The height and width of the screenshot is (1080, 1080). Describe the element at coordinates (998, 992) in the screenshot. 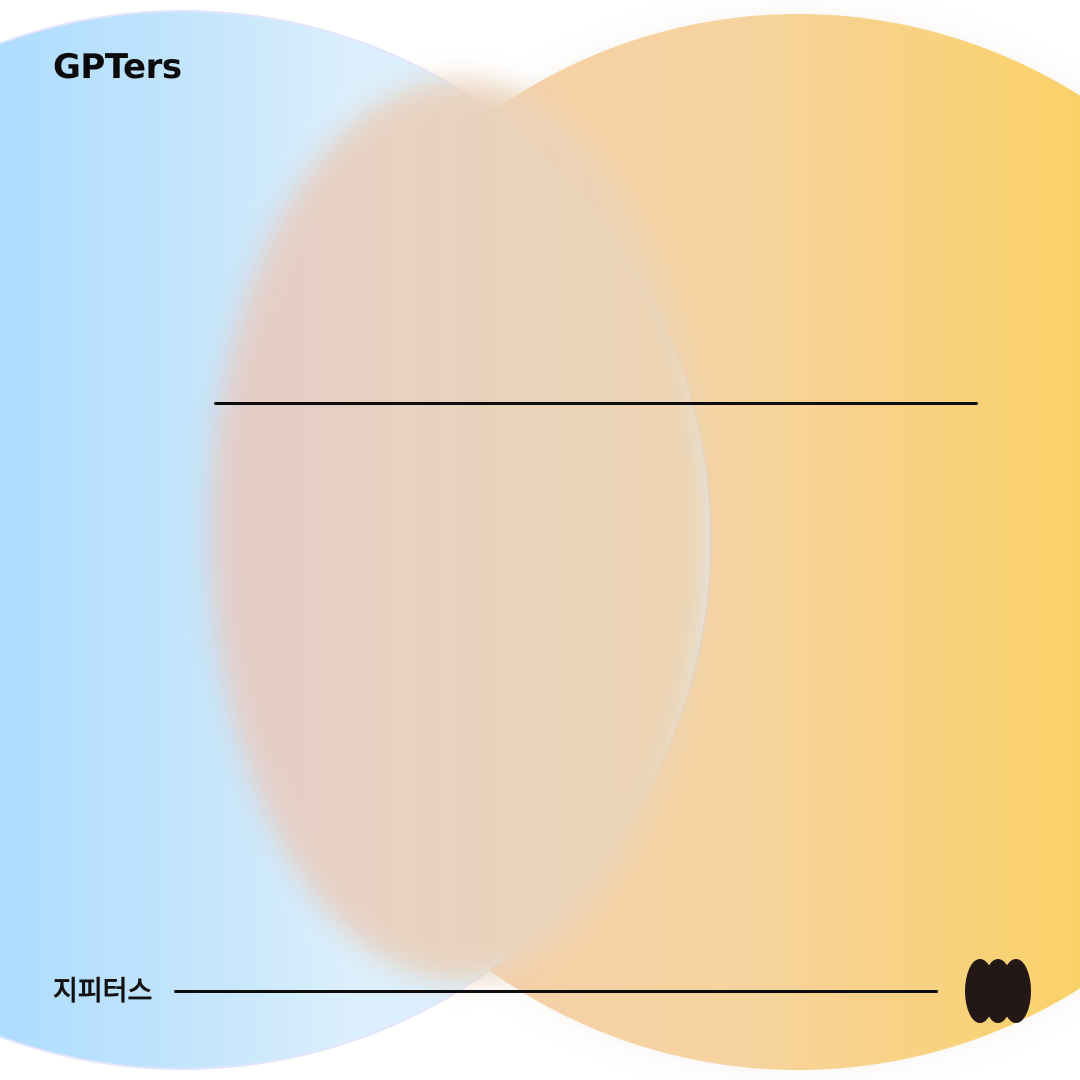

I see `three-ovals-logo-icon` at that location.